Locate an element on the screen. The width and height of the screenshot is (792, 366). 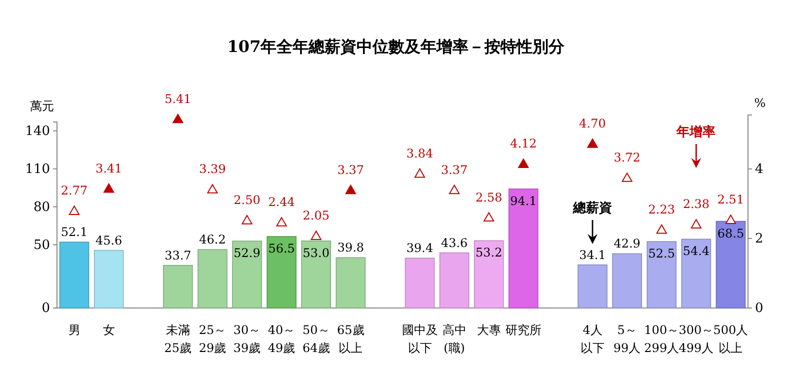
x-tick-label: 300～499人 is located at coordinates (696, 339).